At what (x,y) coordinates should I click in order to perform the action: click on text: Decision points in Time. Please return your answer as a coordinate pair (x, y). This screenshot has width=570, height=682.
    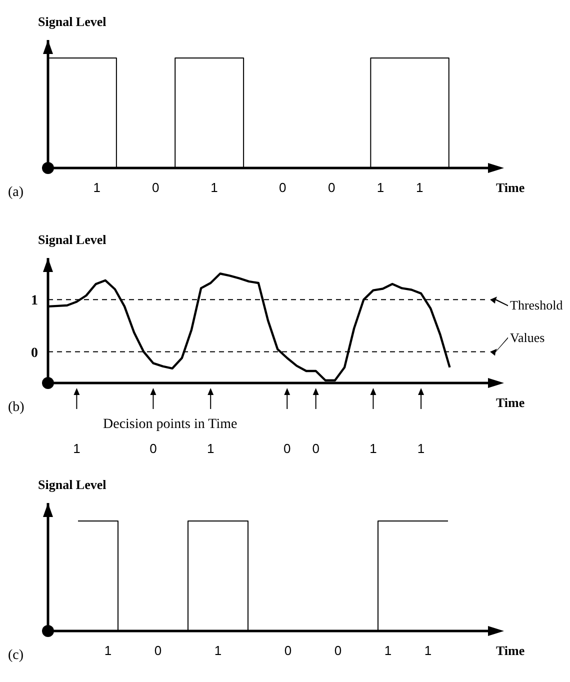
    Looking at the image, I should click on (170, 424).